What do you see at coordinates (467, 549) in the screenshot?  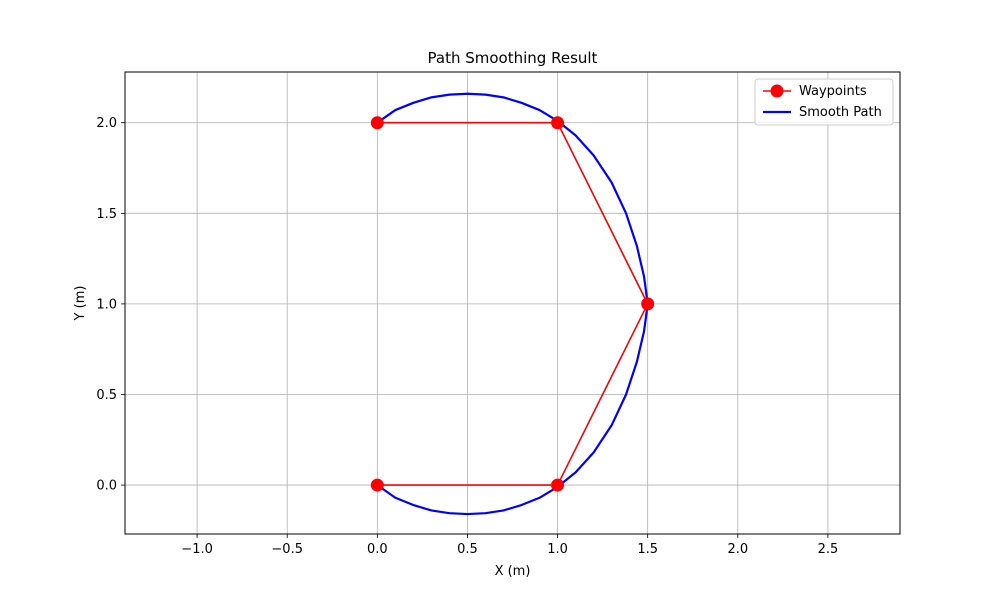 I see `x-tick-label: 0.5` at bounding box center [467, 549].